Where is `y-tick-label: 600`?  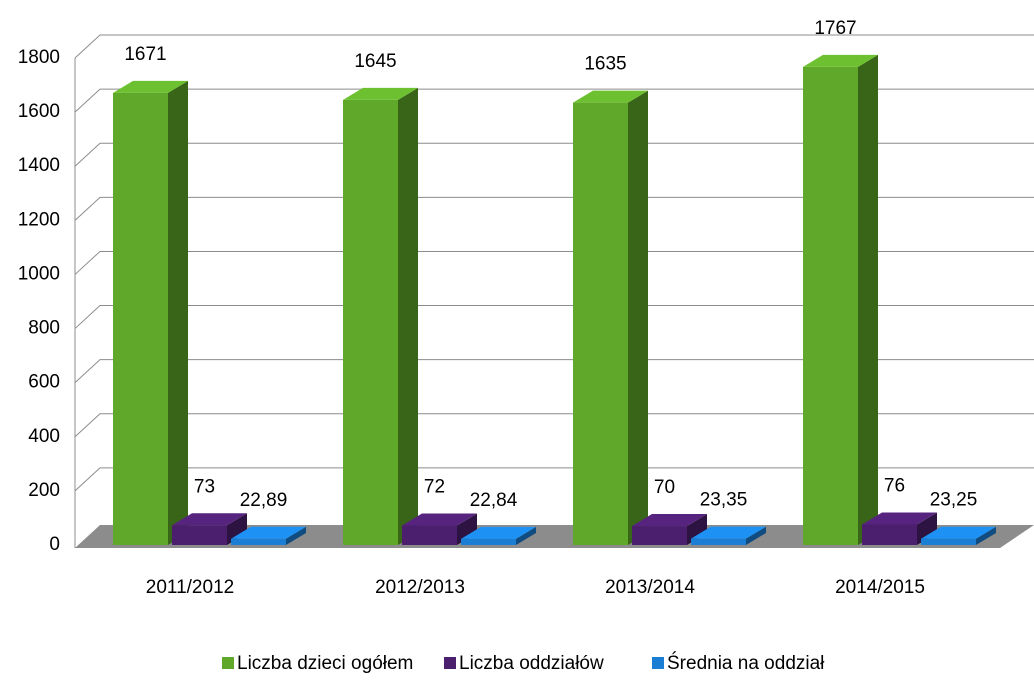
y-tick-label: 600 is located at coordinates (44, 382).